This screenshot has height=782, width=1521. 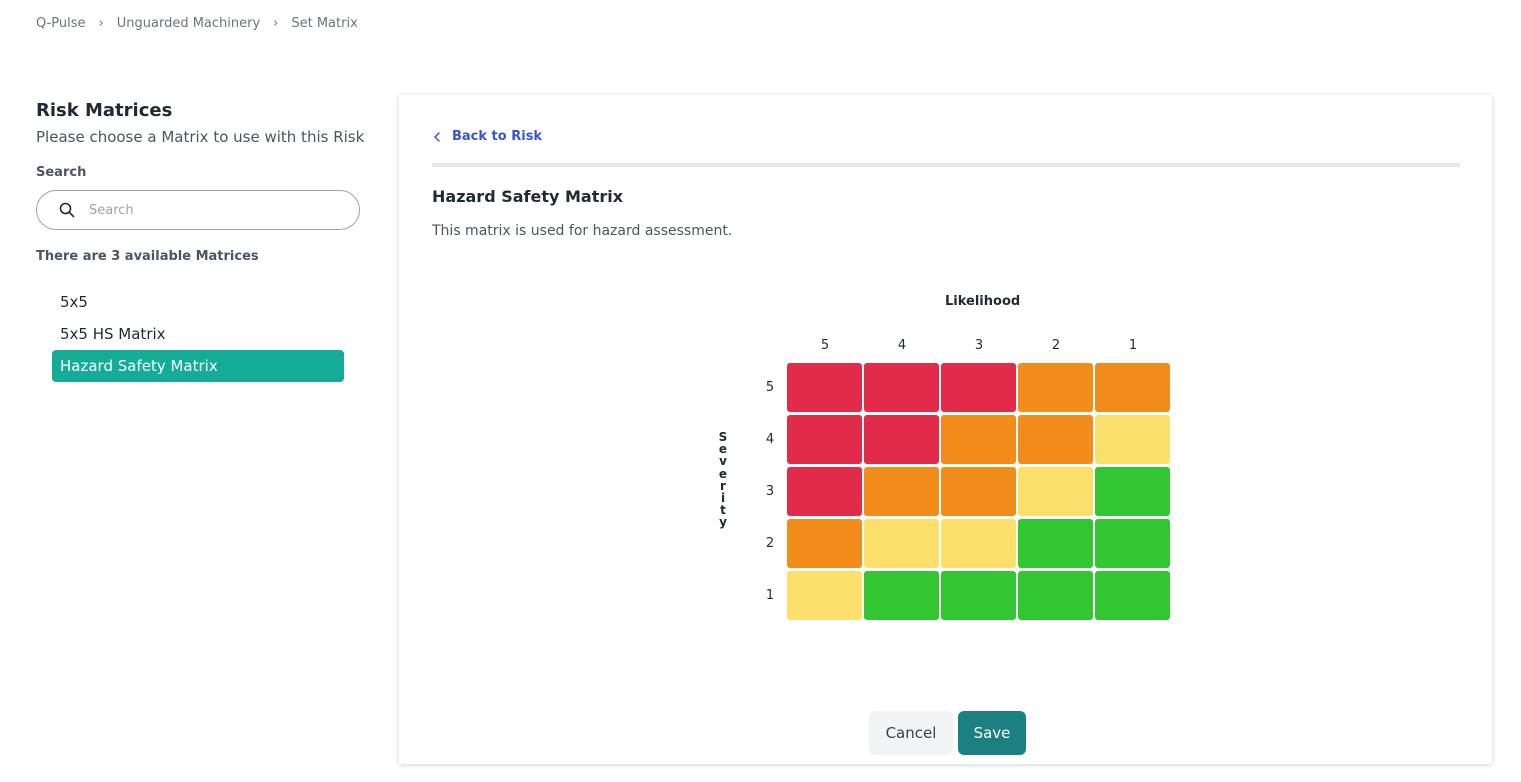 I want to click on save-button: Save, so click(x=992, y=733).